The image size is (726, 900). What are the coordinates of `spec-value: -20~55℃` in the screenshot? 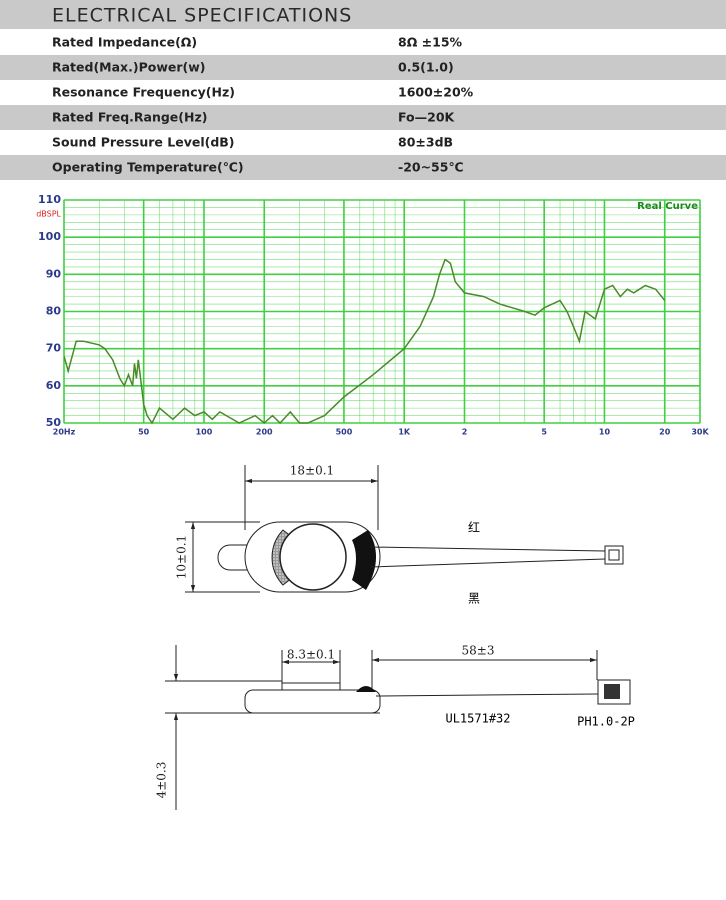 It's located at (431, 167).